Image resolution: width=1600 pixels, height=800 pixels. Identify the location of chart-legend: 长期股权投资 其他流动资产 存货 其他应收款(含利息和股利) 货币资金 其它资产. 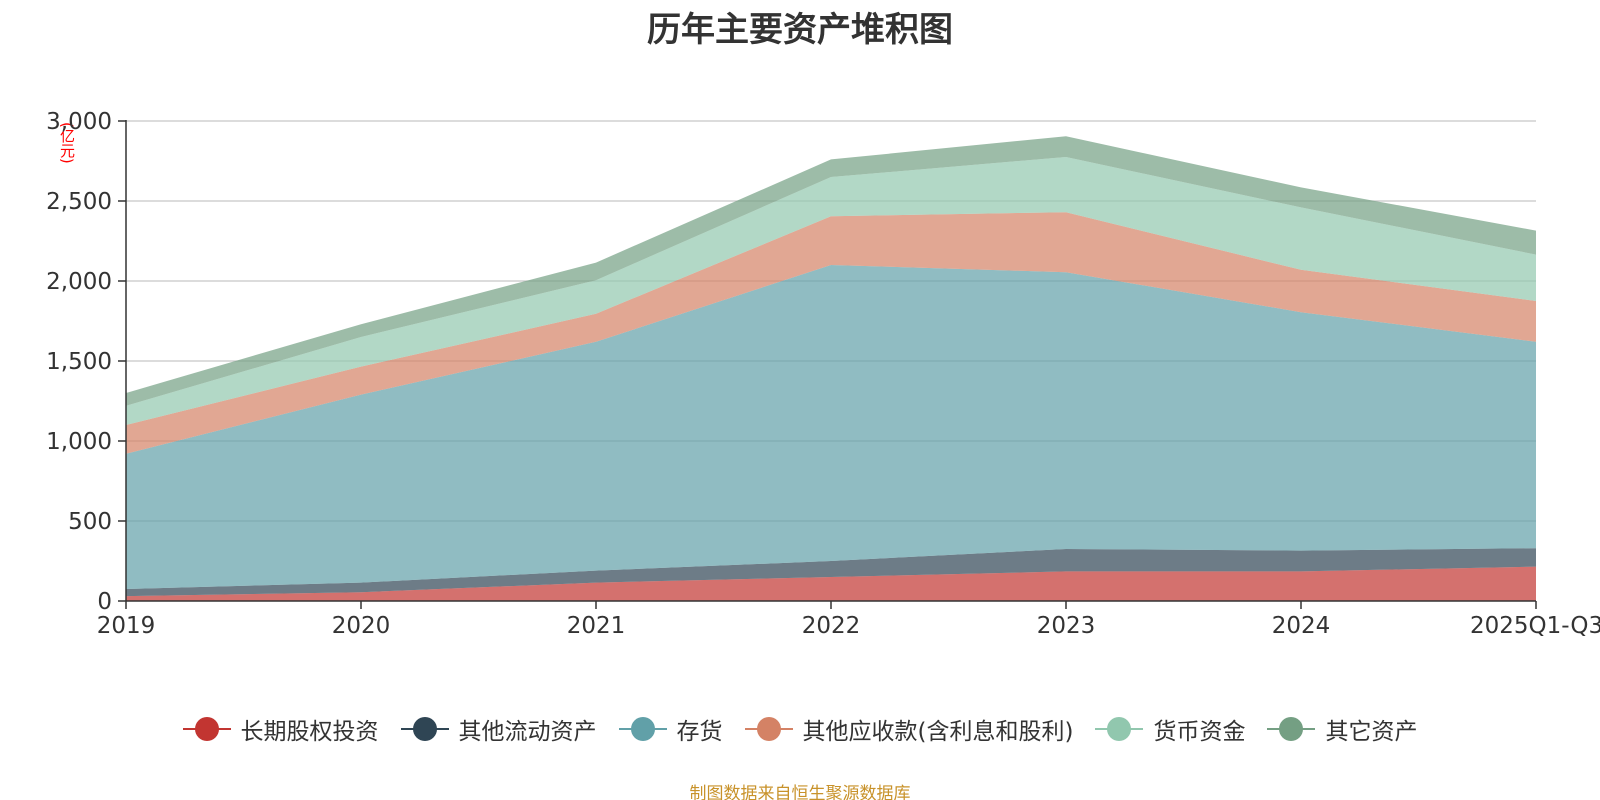
(800, 729).